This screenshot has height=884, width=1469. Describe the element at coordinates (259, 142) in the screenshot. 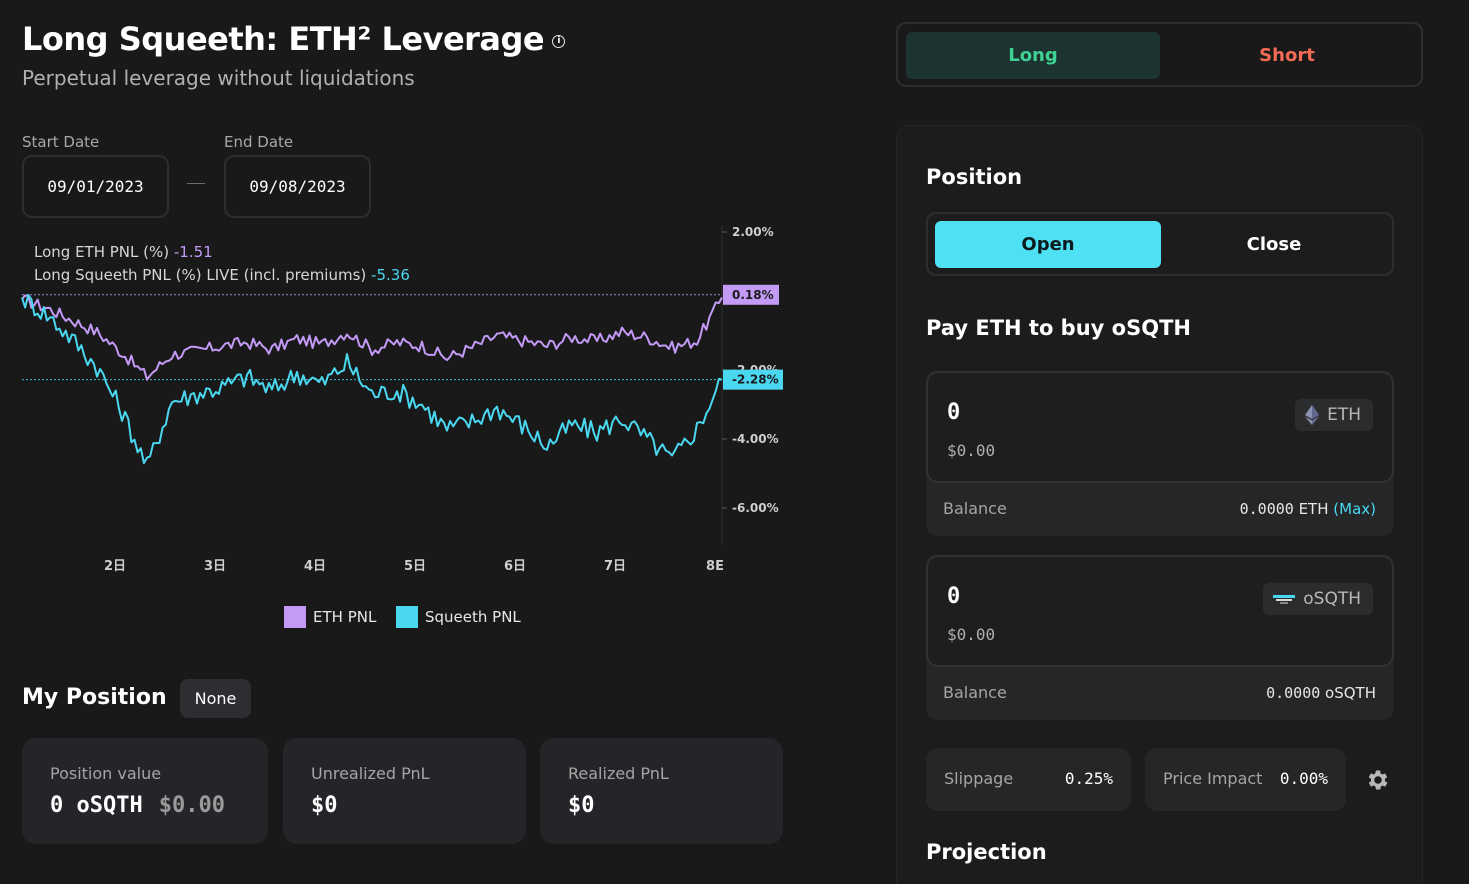

I see `end-date-label: End Date` at that location.